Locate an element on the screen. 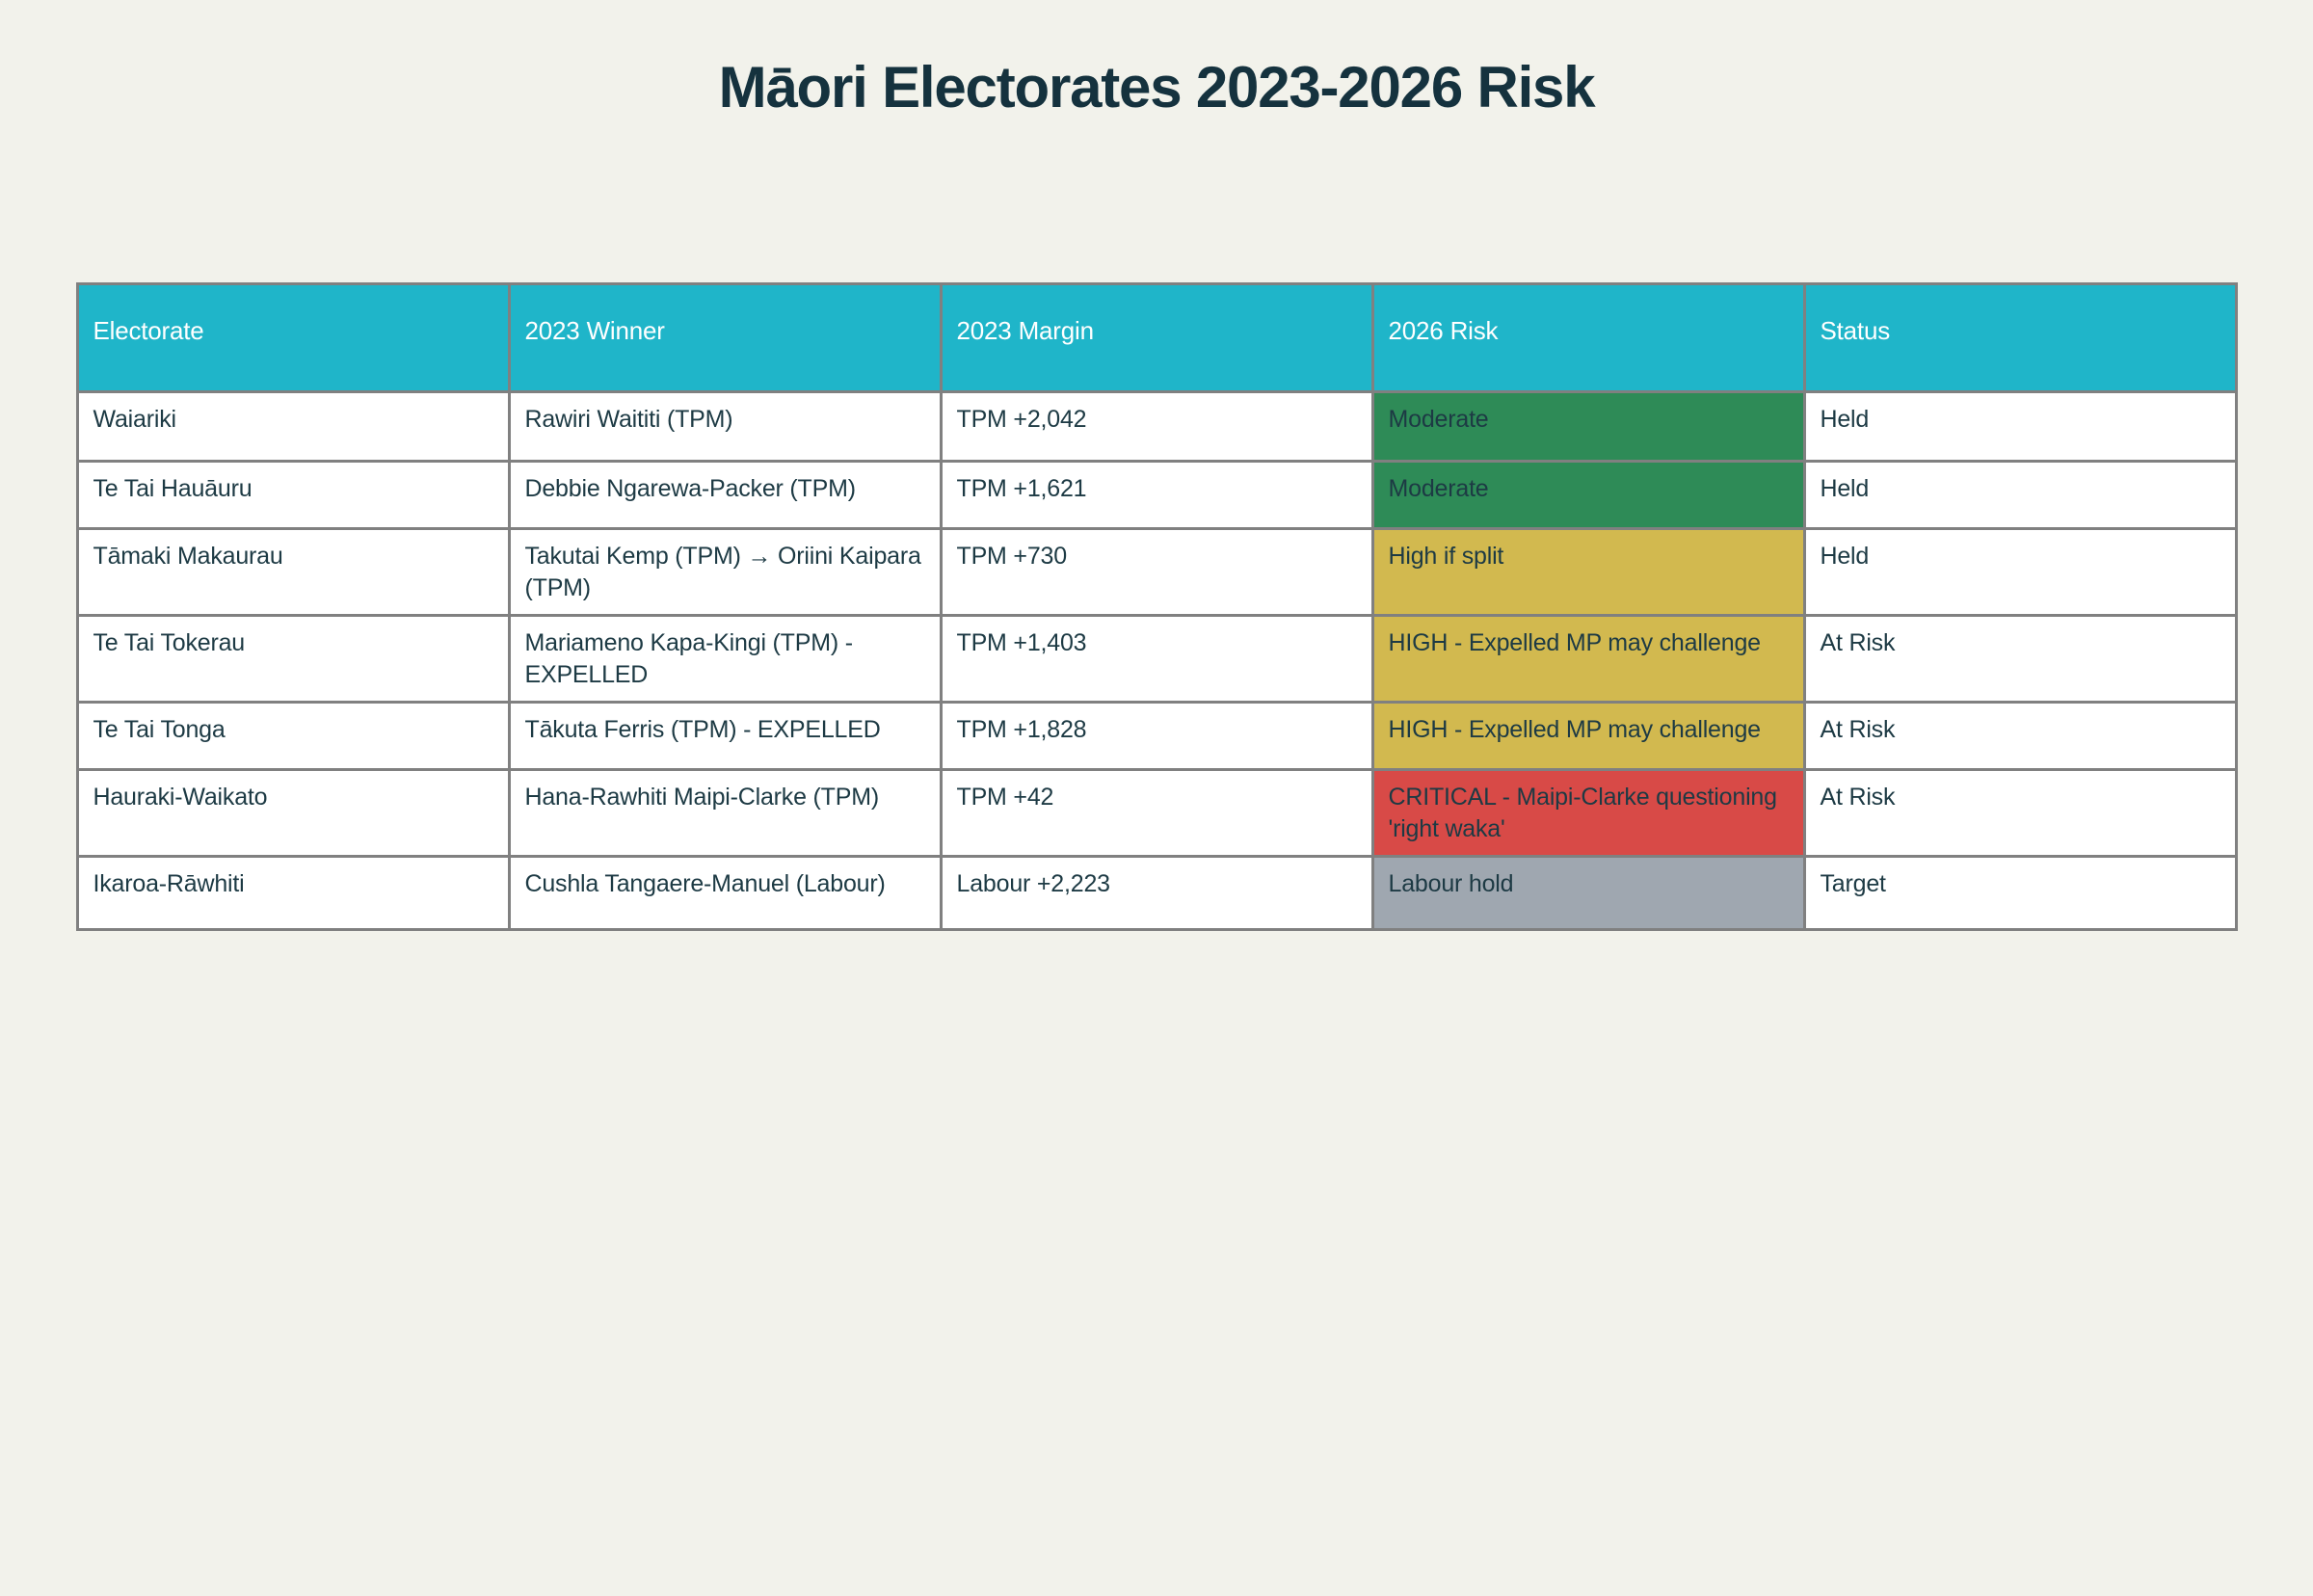  cell-risk: Labour hold is located at coordinates (1588, 893).